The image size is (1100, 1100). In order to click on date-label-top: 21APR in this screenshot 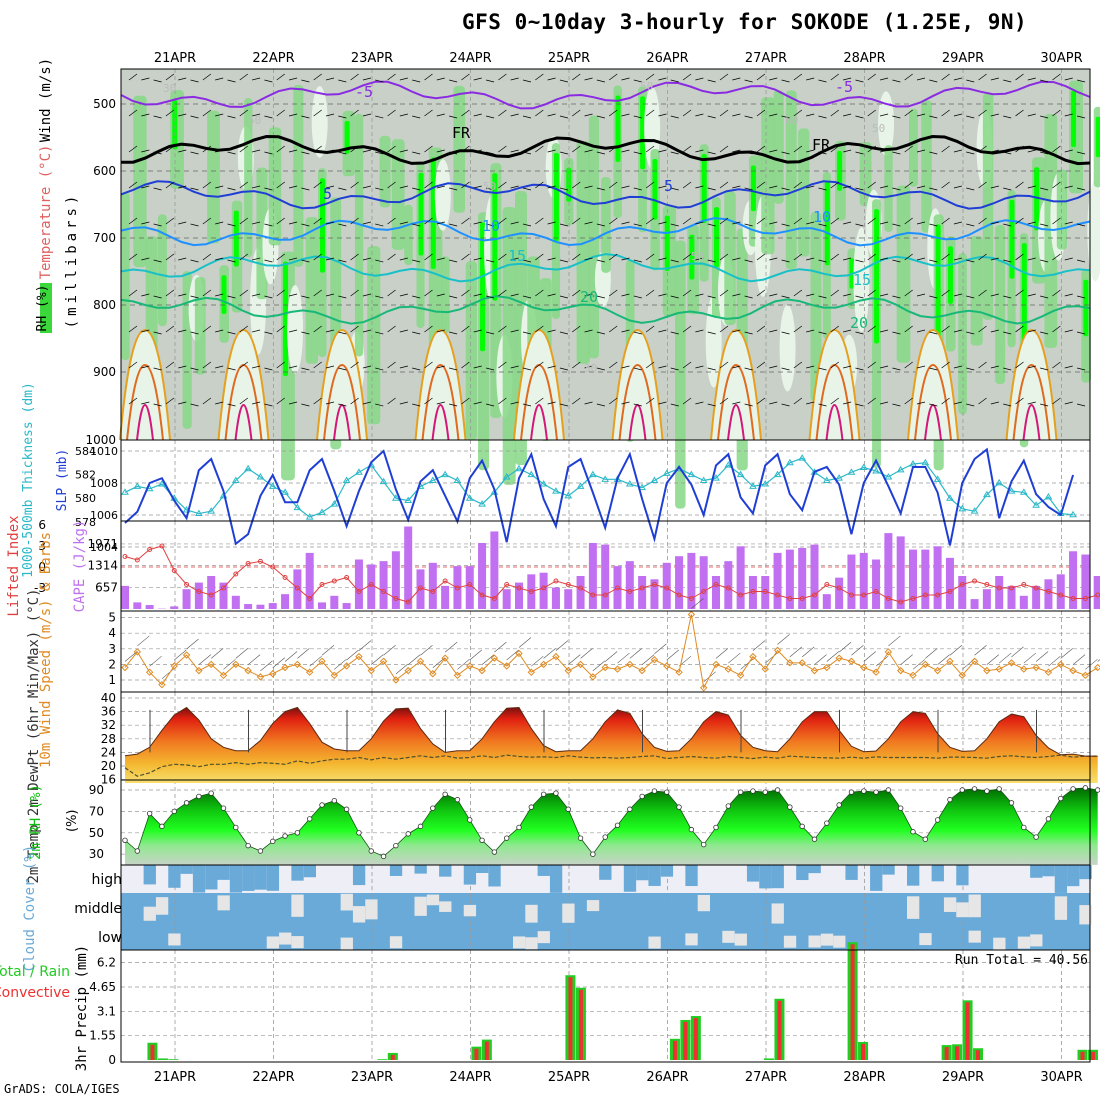, I will do `click(175, 58)`.